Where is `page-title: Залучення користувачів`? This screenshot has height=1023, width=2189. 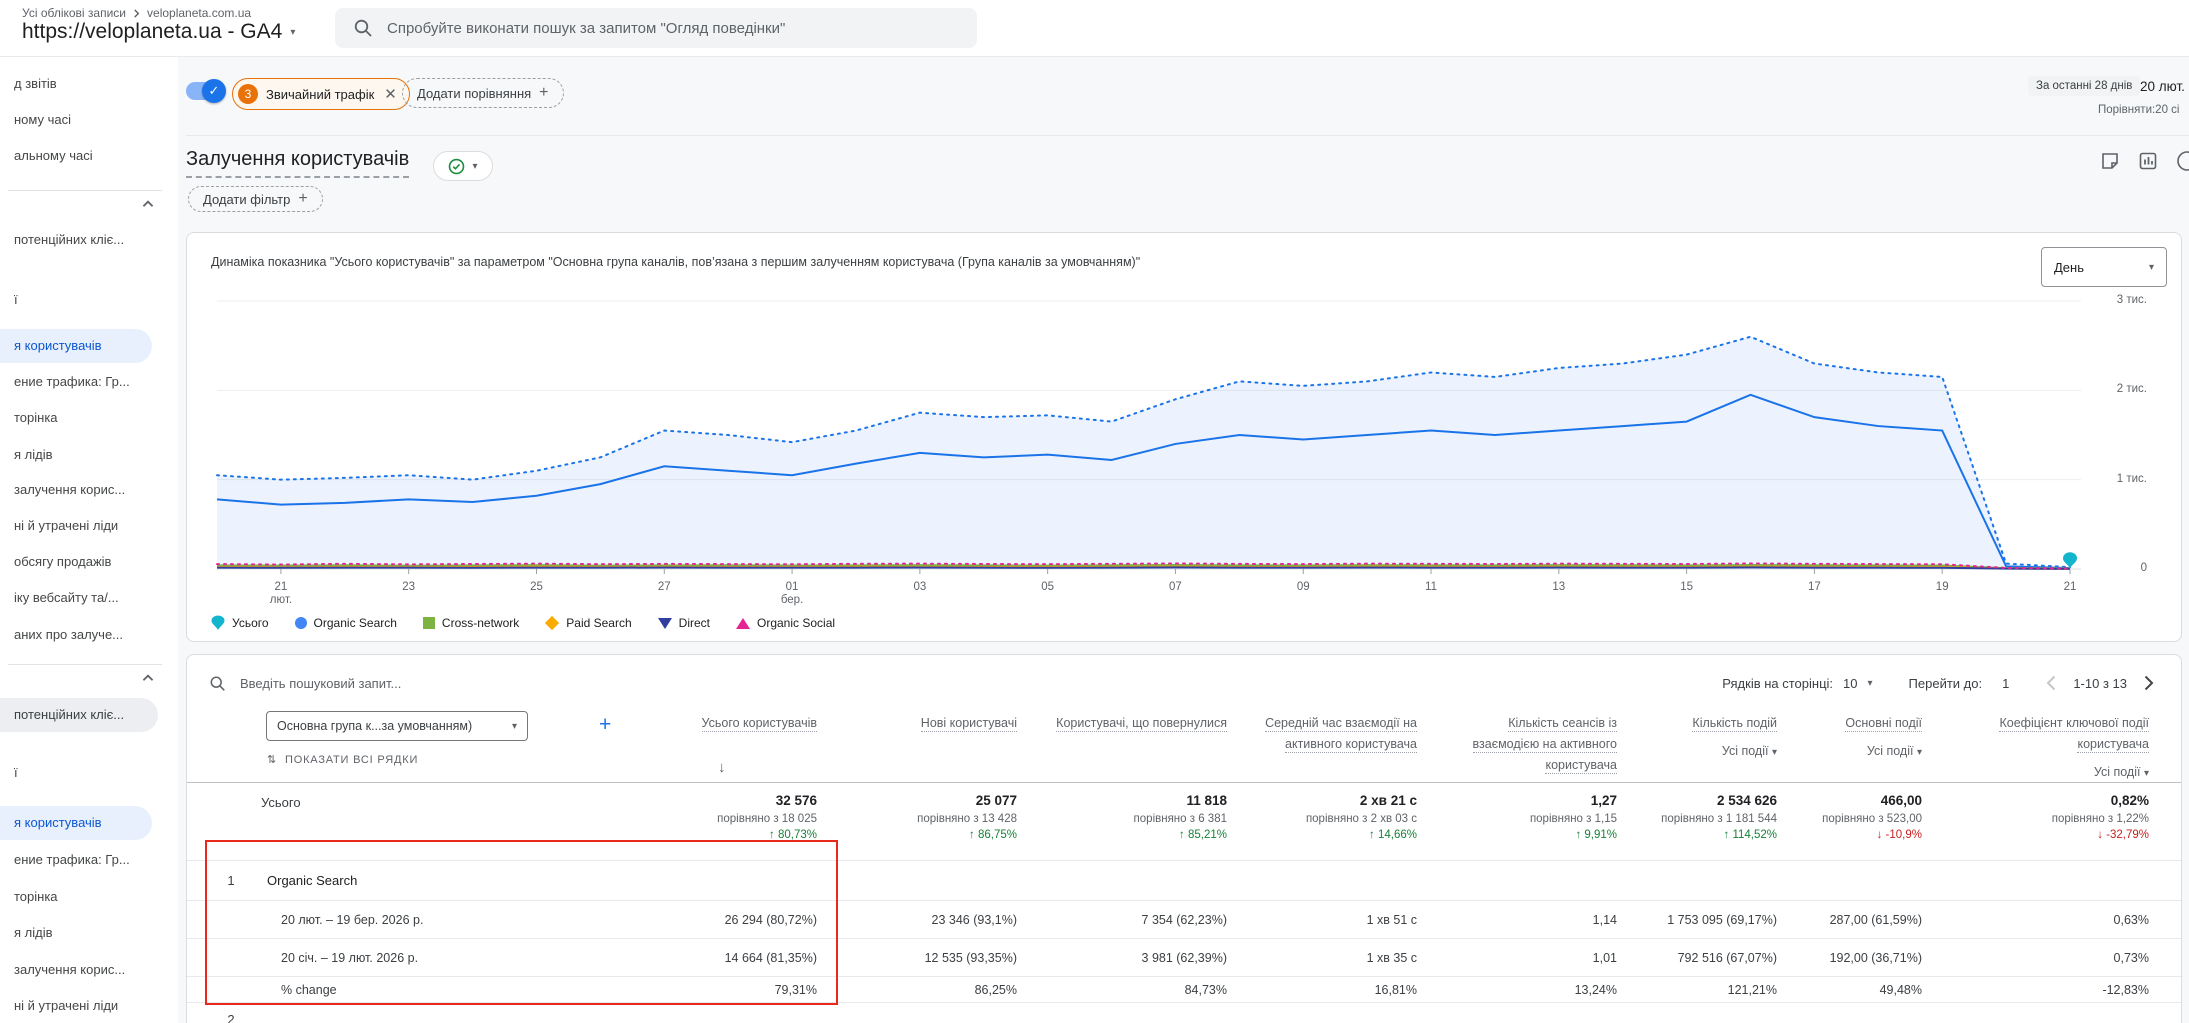 page-title: Залучення користувачів is located at coordinates (298, 163).